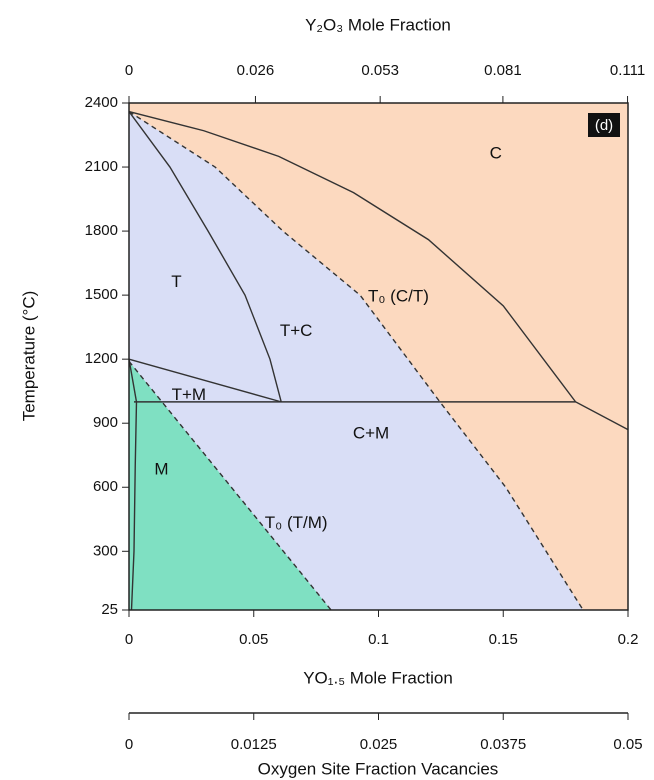  What do you see at coordinates (105, 486) in the screenshot?
I see `y-tick-label: 600` at bounding box center [105, 486].